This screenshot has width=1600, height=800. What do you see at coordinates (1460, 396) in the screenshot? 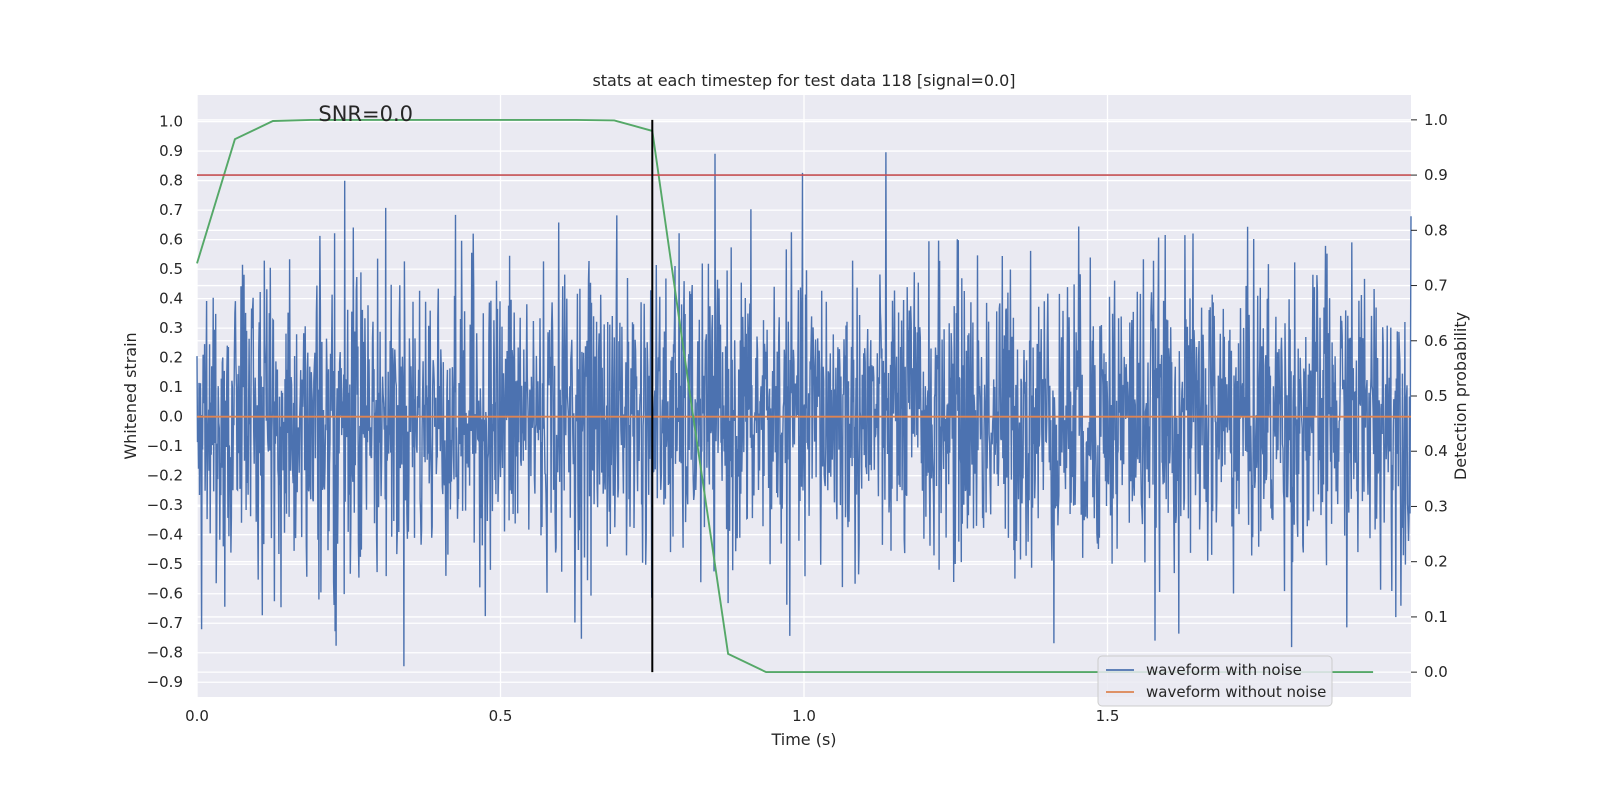
I see `y-axis-right-label: Detection probability` at bounding box center [1460, 396].